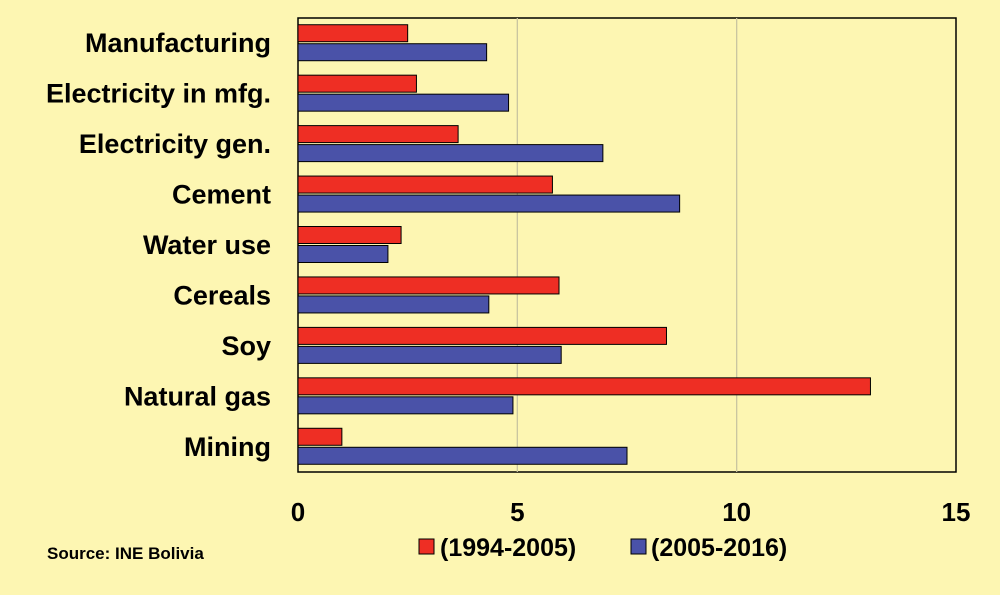 The height and width of the screenshot is (595, 1000). What do you see at coordinates (508, 548) in the screenshot?
I see `legend-label-series-1: (1994-2005)` at bounding box center [508, 548].